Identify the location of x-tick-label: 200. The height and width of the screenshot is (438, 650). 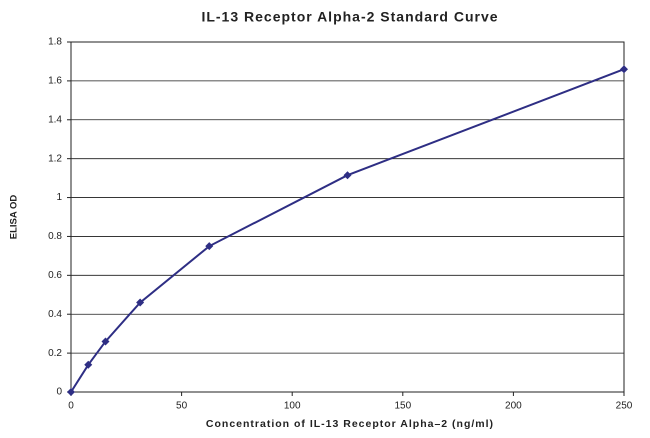
(513, 406).